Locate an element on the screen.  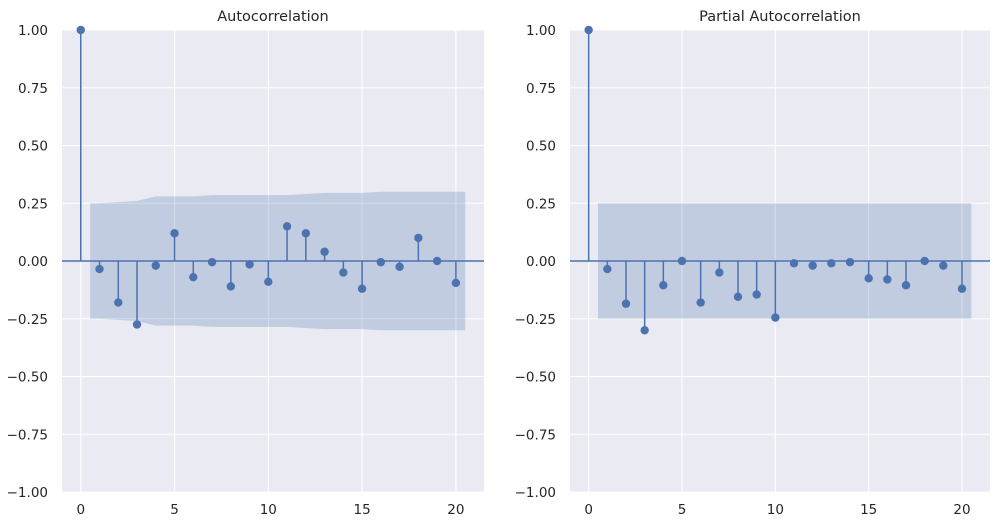
pacf-xtick-label: 5 is located at coordinates (682, 510).